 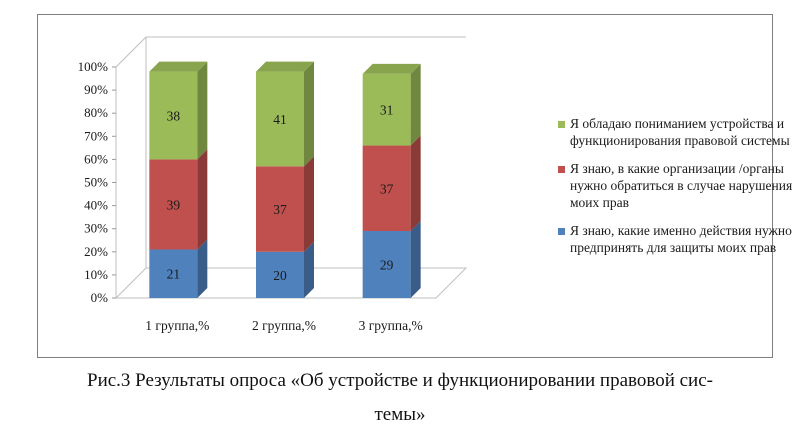 What do you see at coordinates (96, 182) in the screenshot?
I see `y-tick-label: 50%` at bounding box center [96, 182].